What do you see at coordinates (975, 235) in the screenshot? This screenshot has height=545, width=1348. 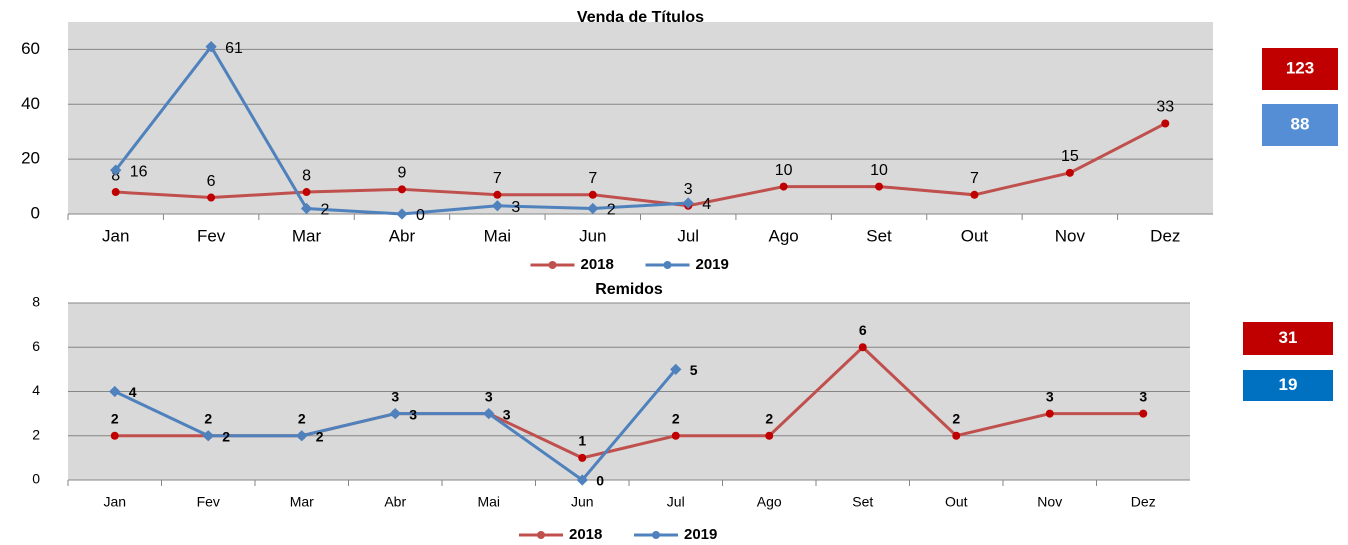 I see `x-tick-label: Out` at bounding box center [975, 235].